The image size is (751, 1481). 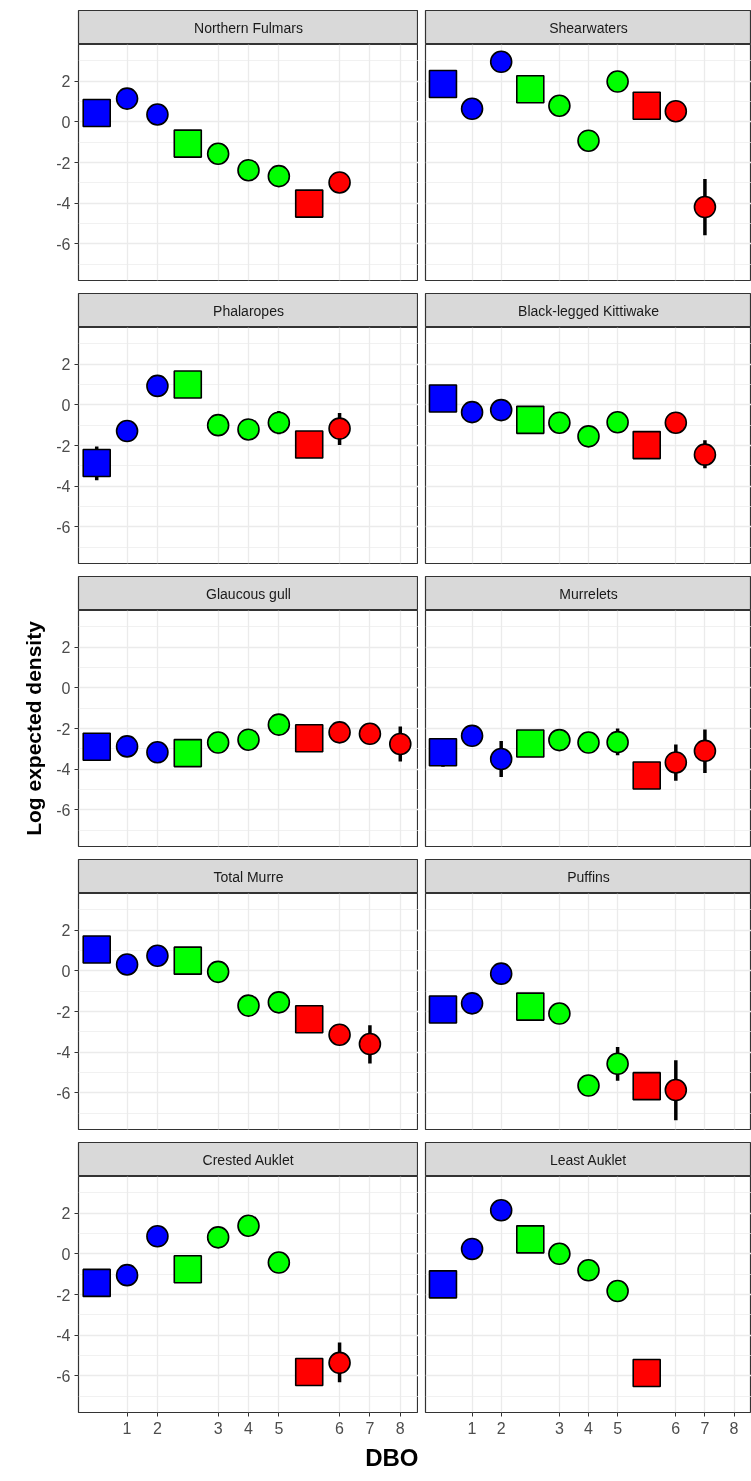 What do you see at coordinates (248, 27) in the screenshot?
I see `chart-title: Northern Fulmars` at bounding box center [248, 27].